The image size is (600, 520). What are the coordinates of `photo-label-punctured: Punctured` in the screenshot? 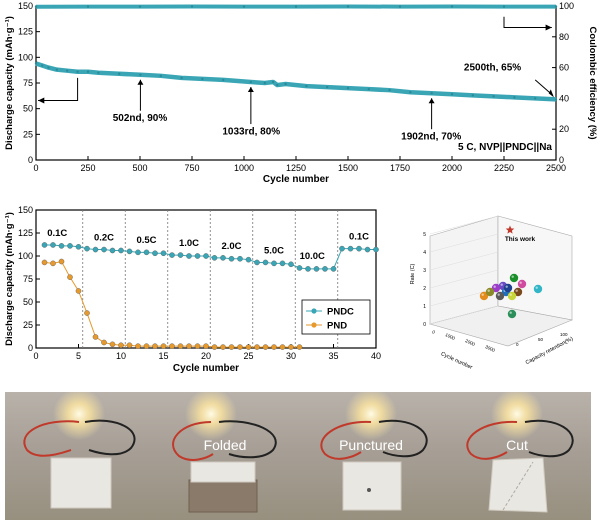 It's located at (371, 445).